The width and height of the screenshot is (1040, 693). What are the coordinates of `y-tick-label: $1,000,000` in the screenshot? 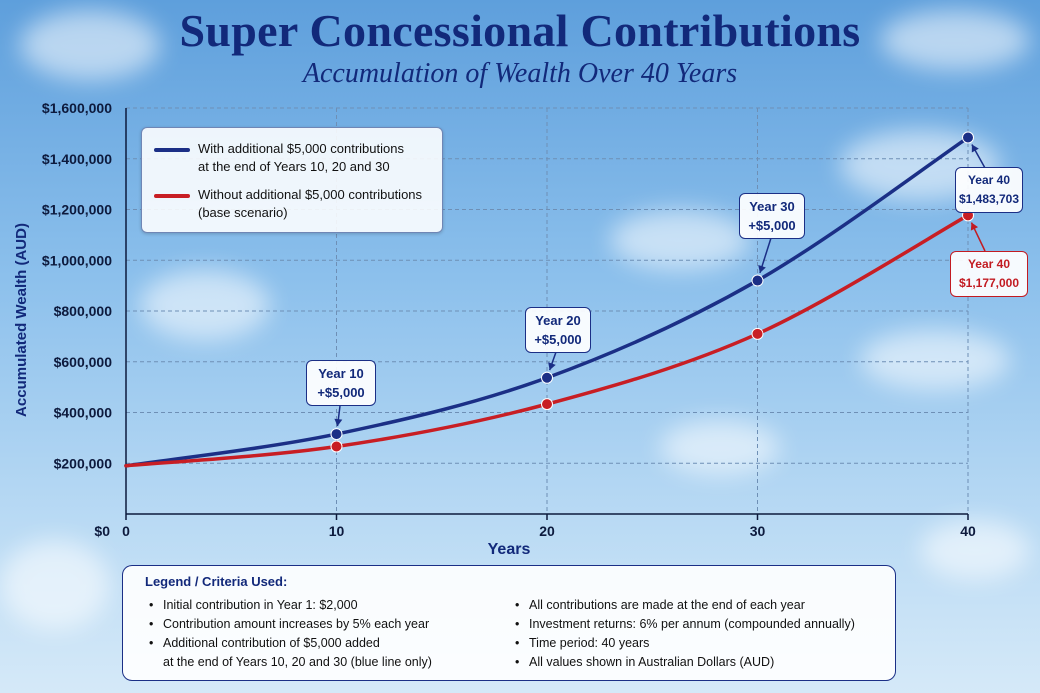 It's located at (77, 260).